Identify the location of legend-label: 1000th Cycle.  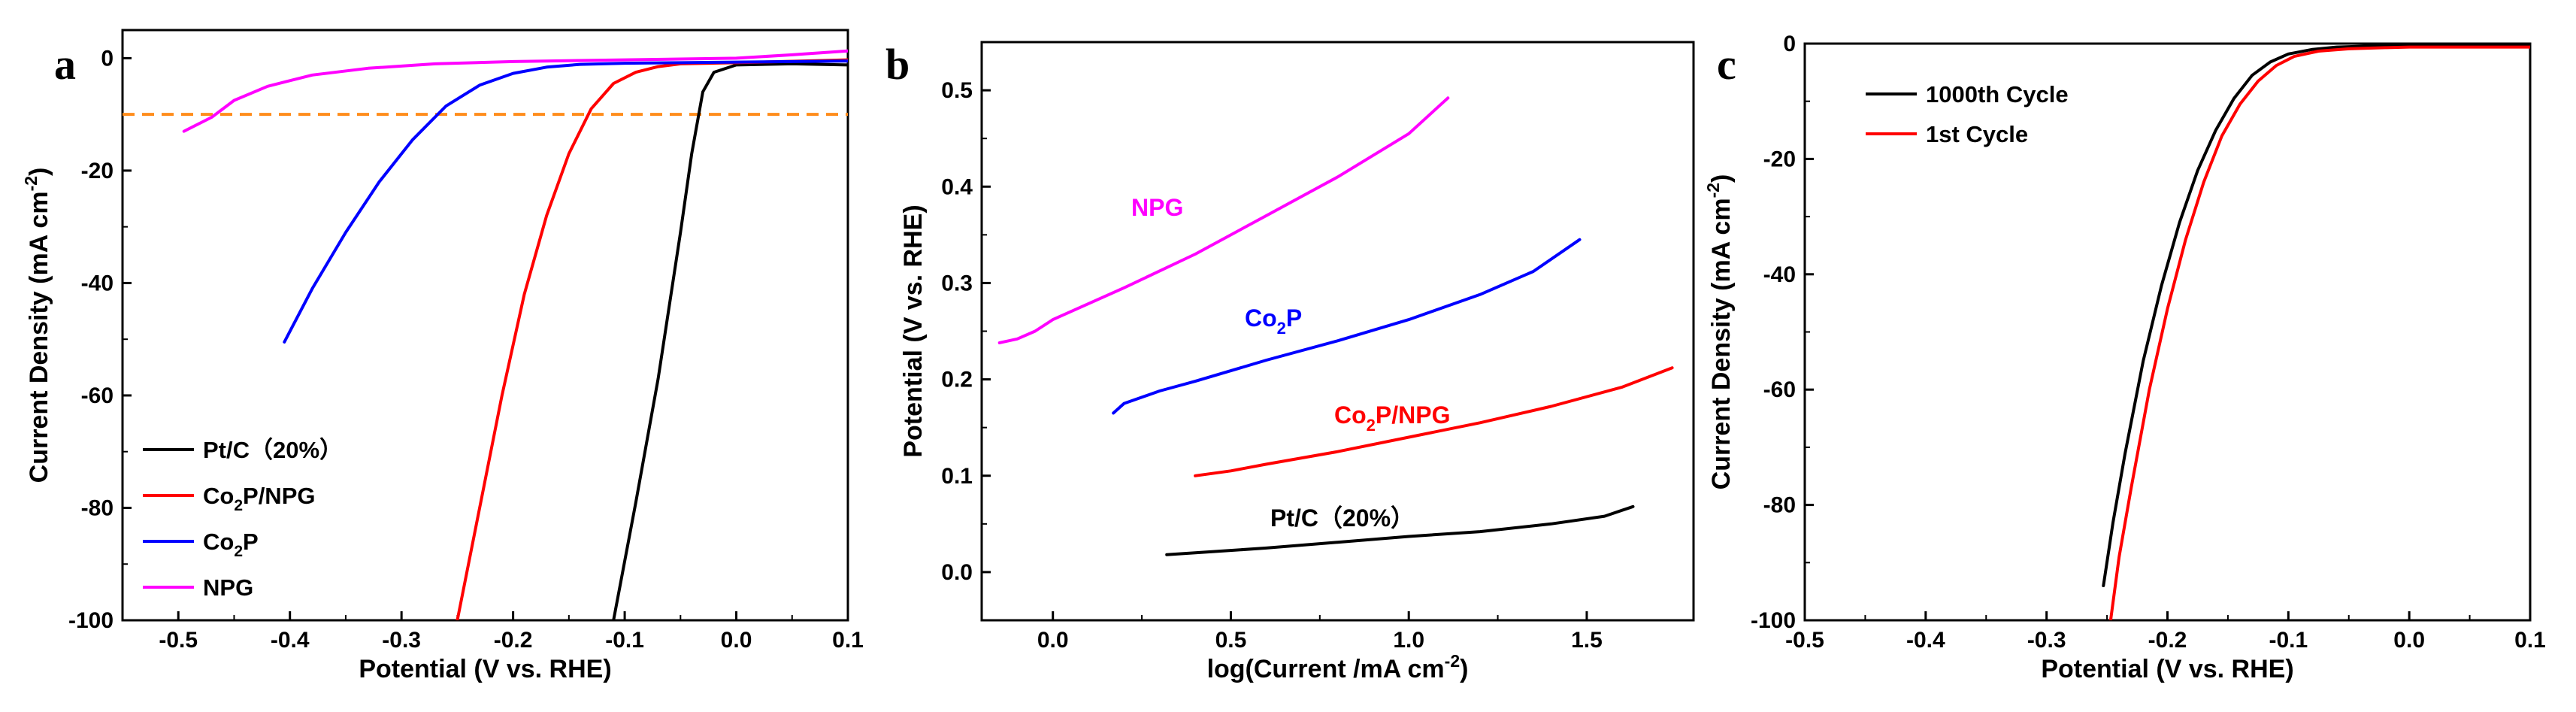
(1997, 94).